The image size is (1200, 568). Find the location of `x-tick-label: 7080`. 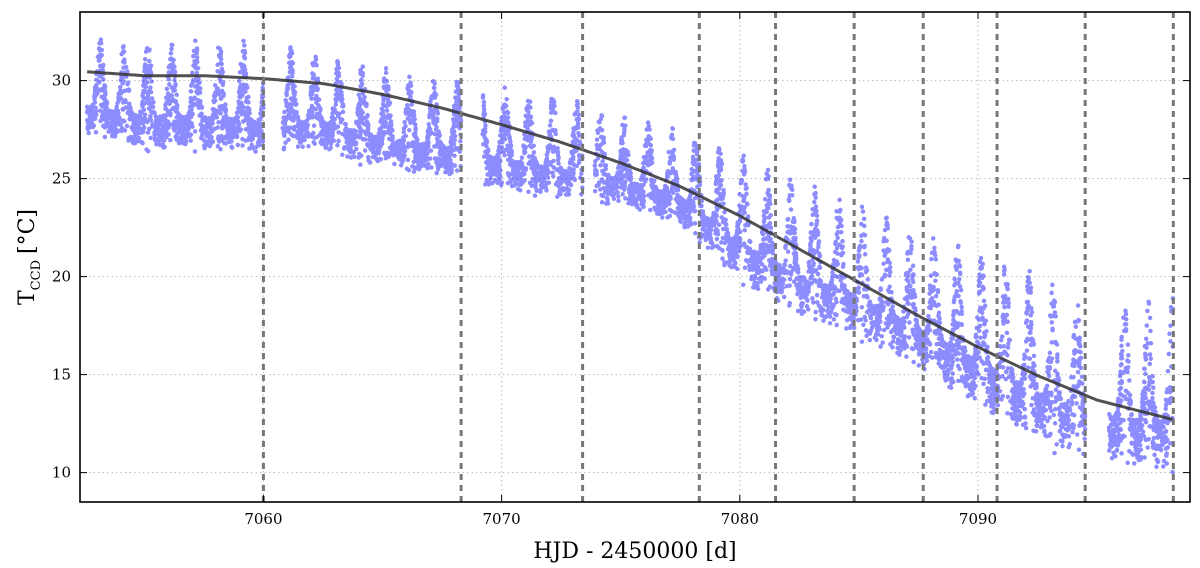

x-tick-label: 7080 is located at coordinates (740, 519).